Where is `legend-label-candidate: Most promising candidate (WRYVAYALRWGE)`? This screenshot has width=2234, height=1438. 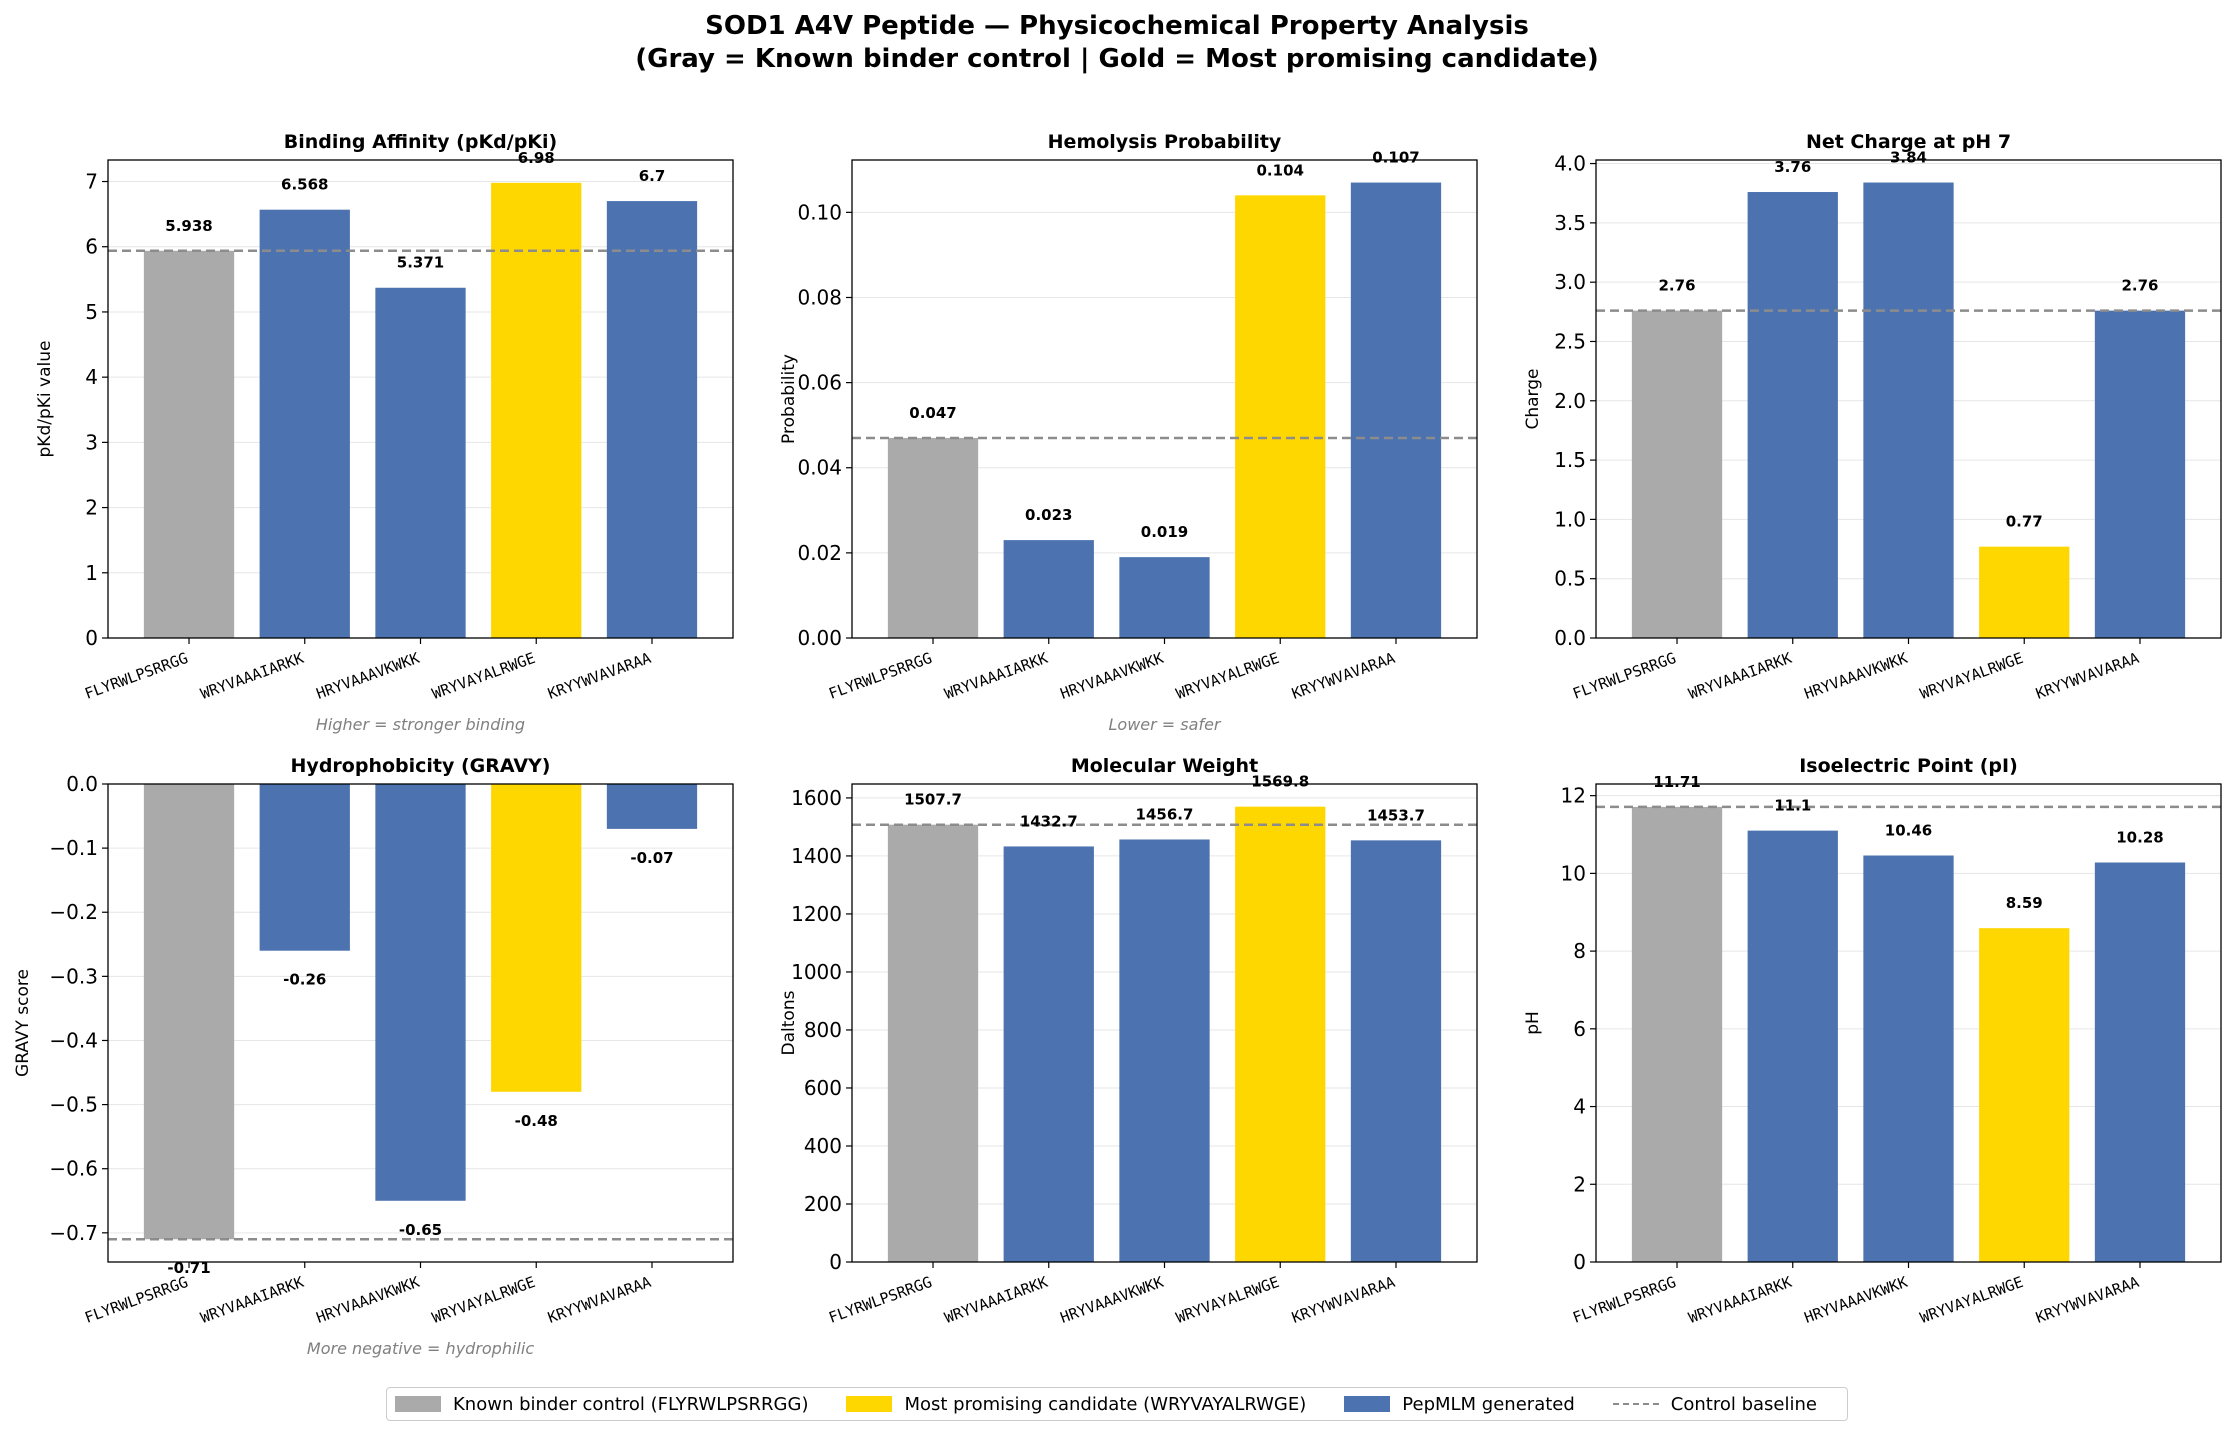
legend-label-candidate: Most promising candidate (WRYVAYALRWGE) is located at coordinates (1105, 1404).